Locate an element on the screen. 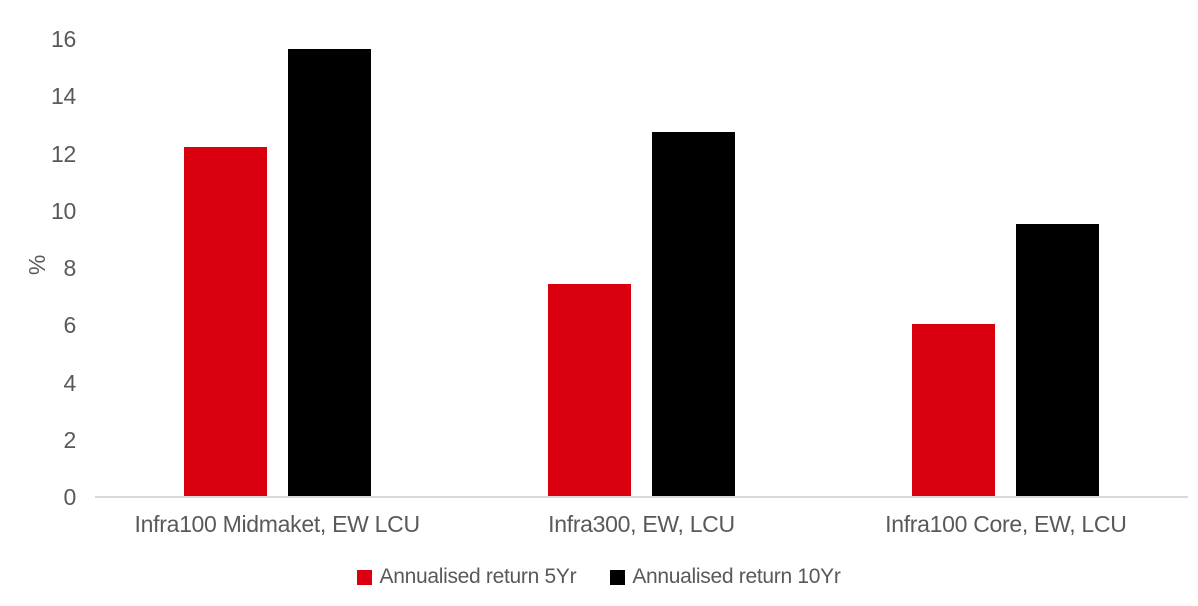 This screenshot has width=1198, height=606. bar-series2-cat3 is located at coordinates (1058, 360).